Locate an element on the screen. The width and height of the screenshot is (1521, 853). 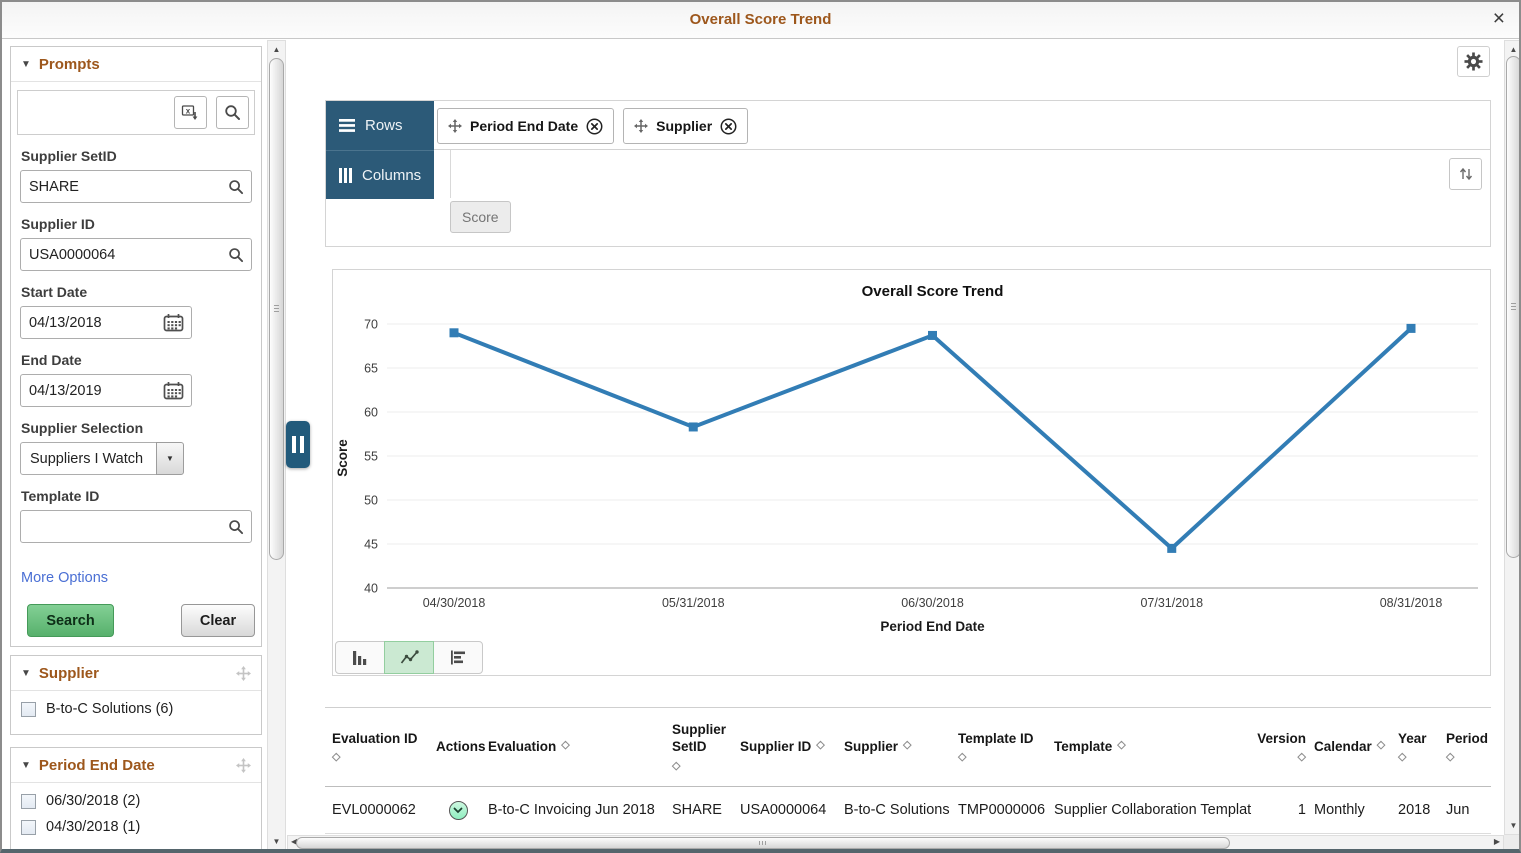
template-id-field is located at coordinates (136, 526).